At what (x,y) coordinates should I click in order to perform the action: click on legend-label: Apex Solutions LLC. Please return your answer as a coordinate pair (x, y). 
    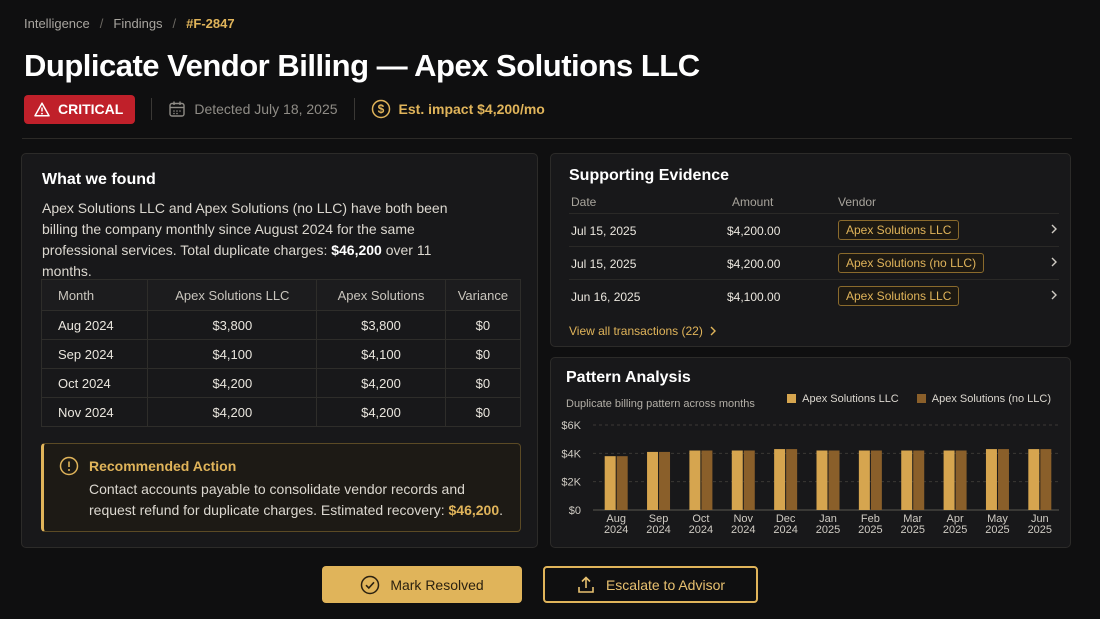
    Looking at the image, I should click on (850, 399).